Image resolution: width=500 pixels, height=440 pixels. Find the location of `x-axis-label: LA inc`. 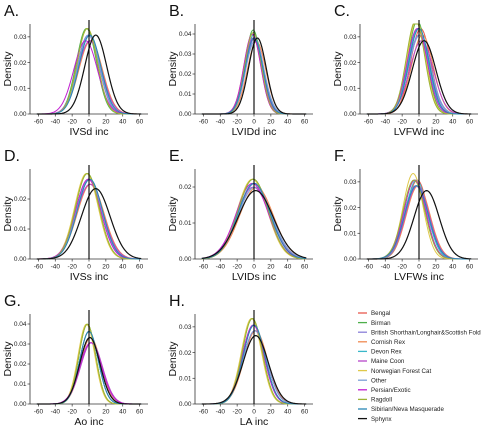

x-axis-label: LA inc is located at coordinates (254, 422).